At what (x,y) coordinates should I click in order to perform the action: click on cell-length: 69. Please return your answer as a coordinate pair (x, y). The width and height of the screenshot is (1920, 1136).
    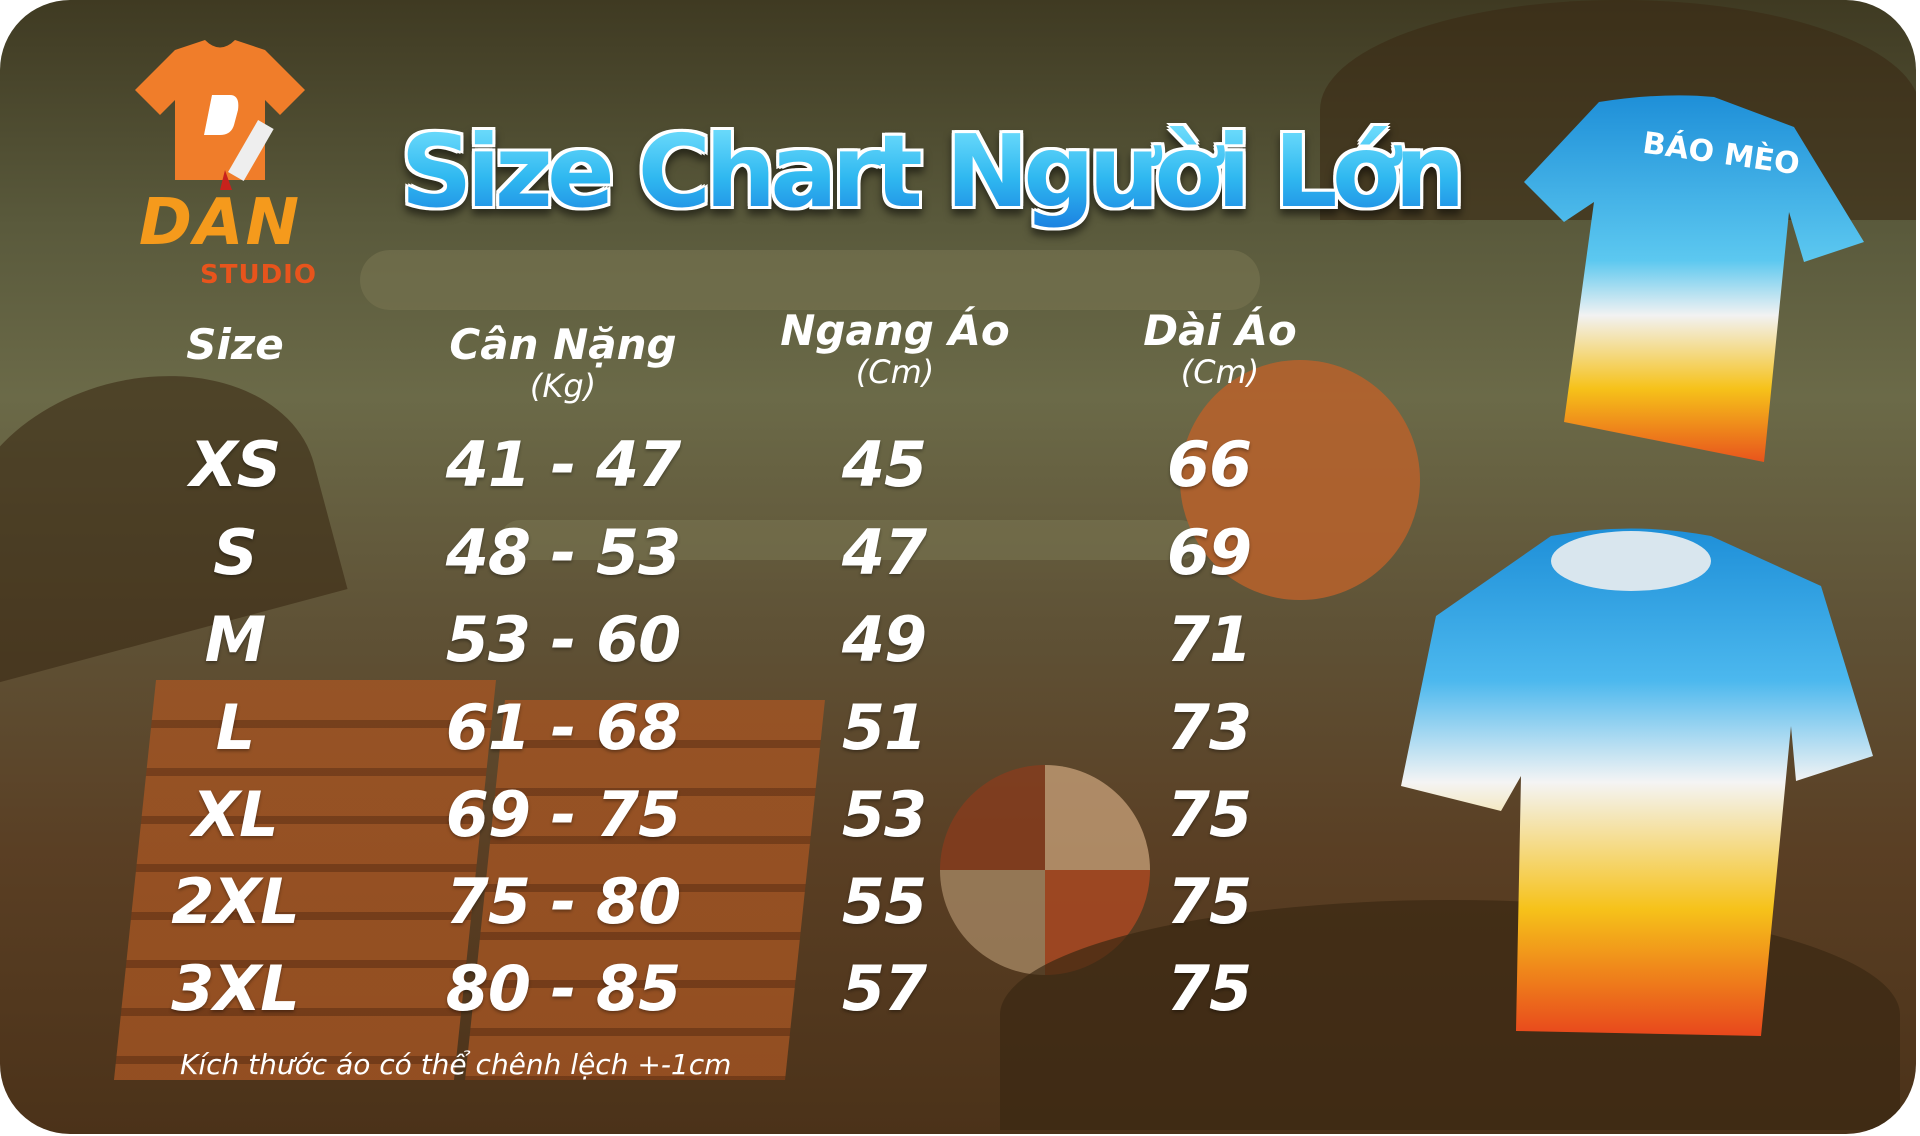
    Looking at the image, I should click on (1209, 552).